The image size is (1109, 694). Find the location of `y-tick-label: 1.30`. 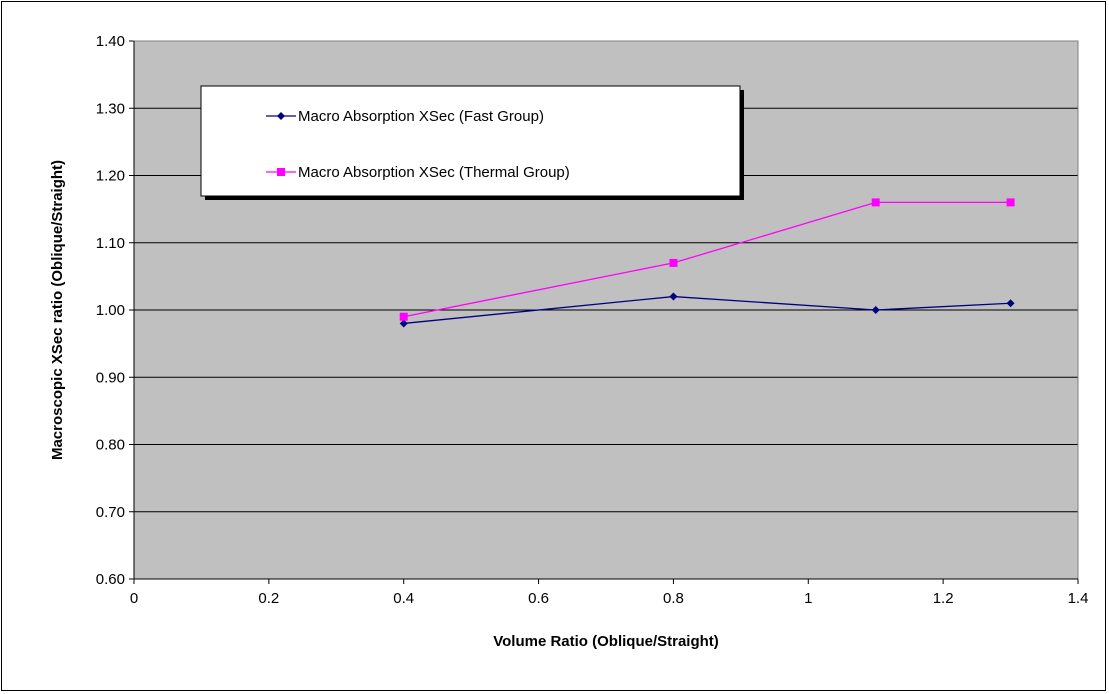

y-tick-label: 1.30 is located at coordinates (110, 108).